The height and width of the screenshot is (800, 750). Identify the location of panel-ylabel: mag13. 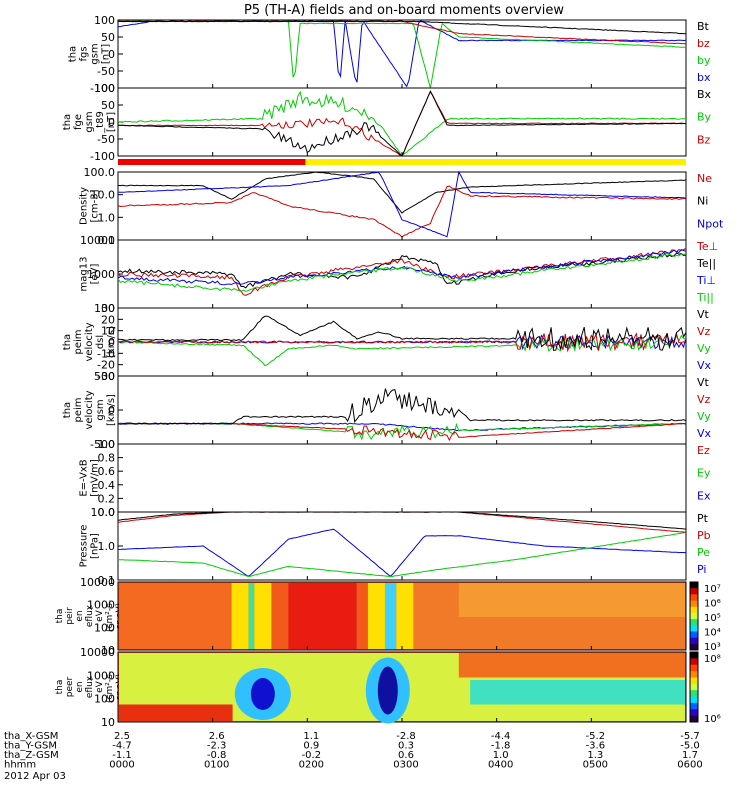
(84, 274).